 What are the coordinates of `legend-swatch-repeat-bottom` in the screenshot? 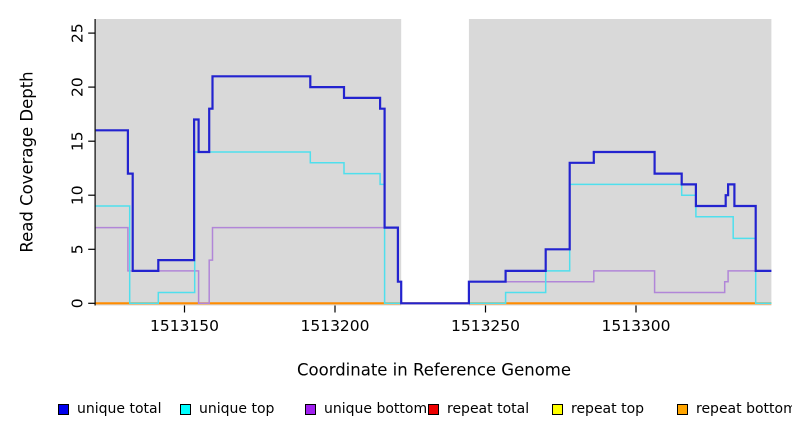 It's located at (682, 409).